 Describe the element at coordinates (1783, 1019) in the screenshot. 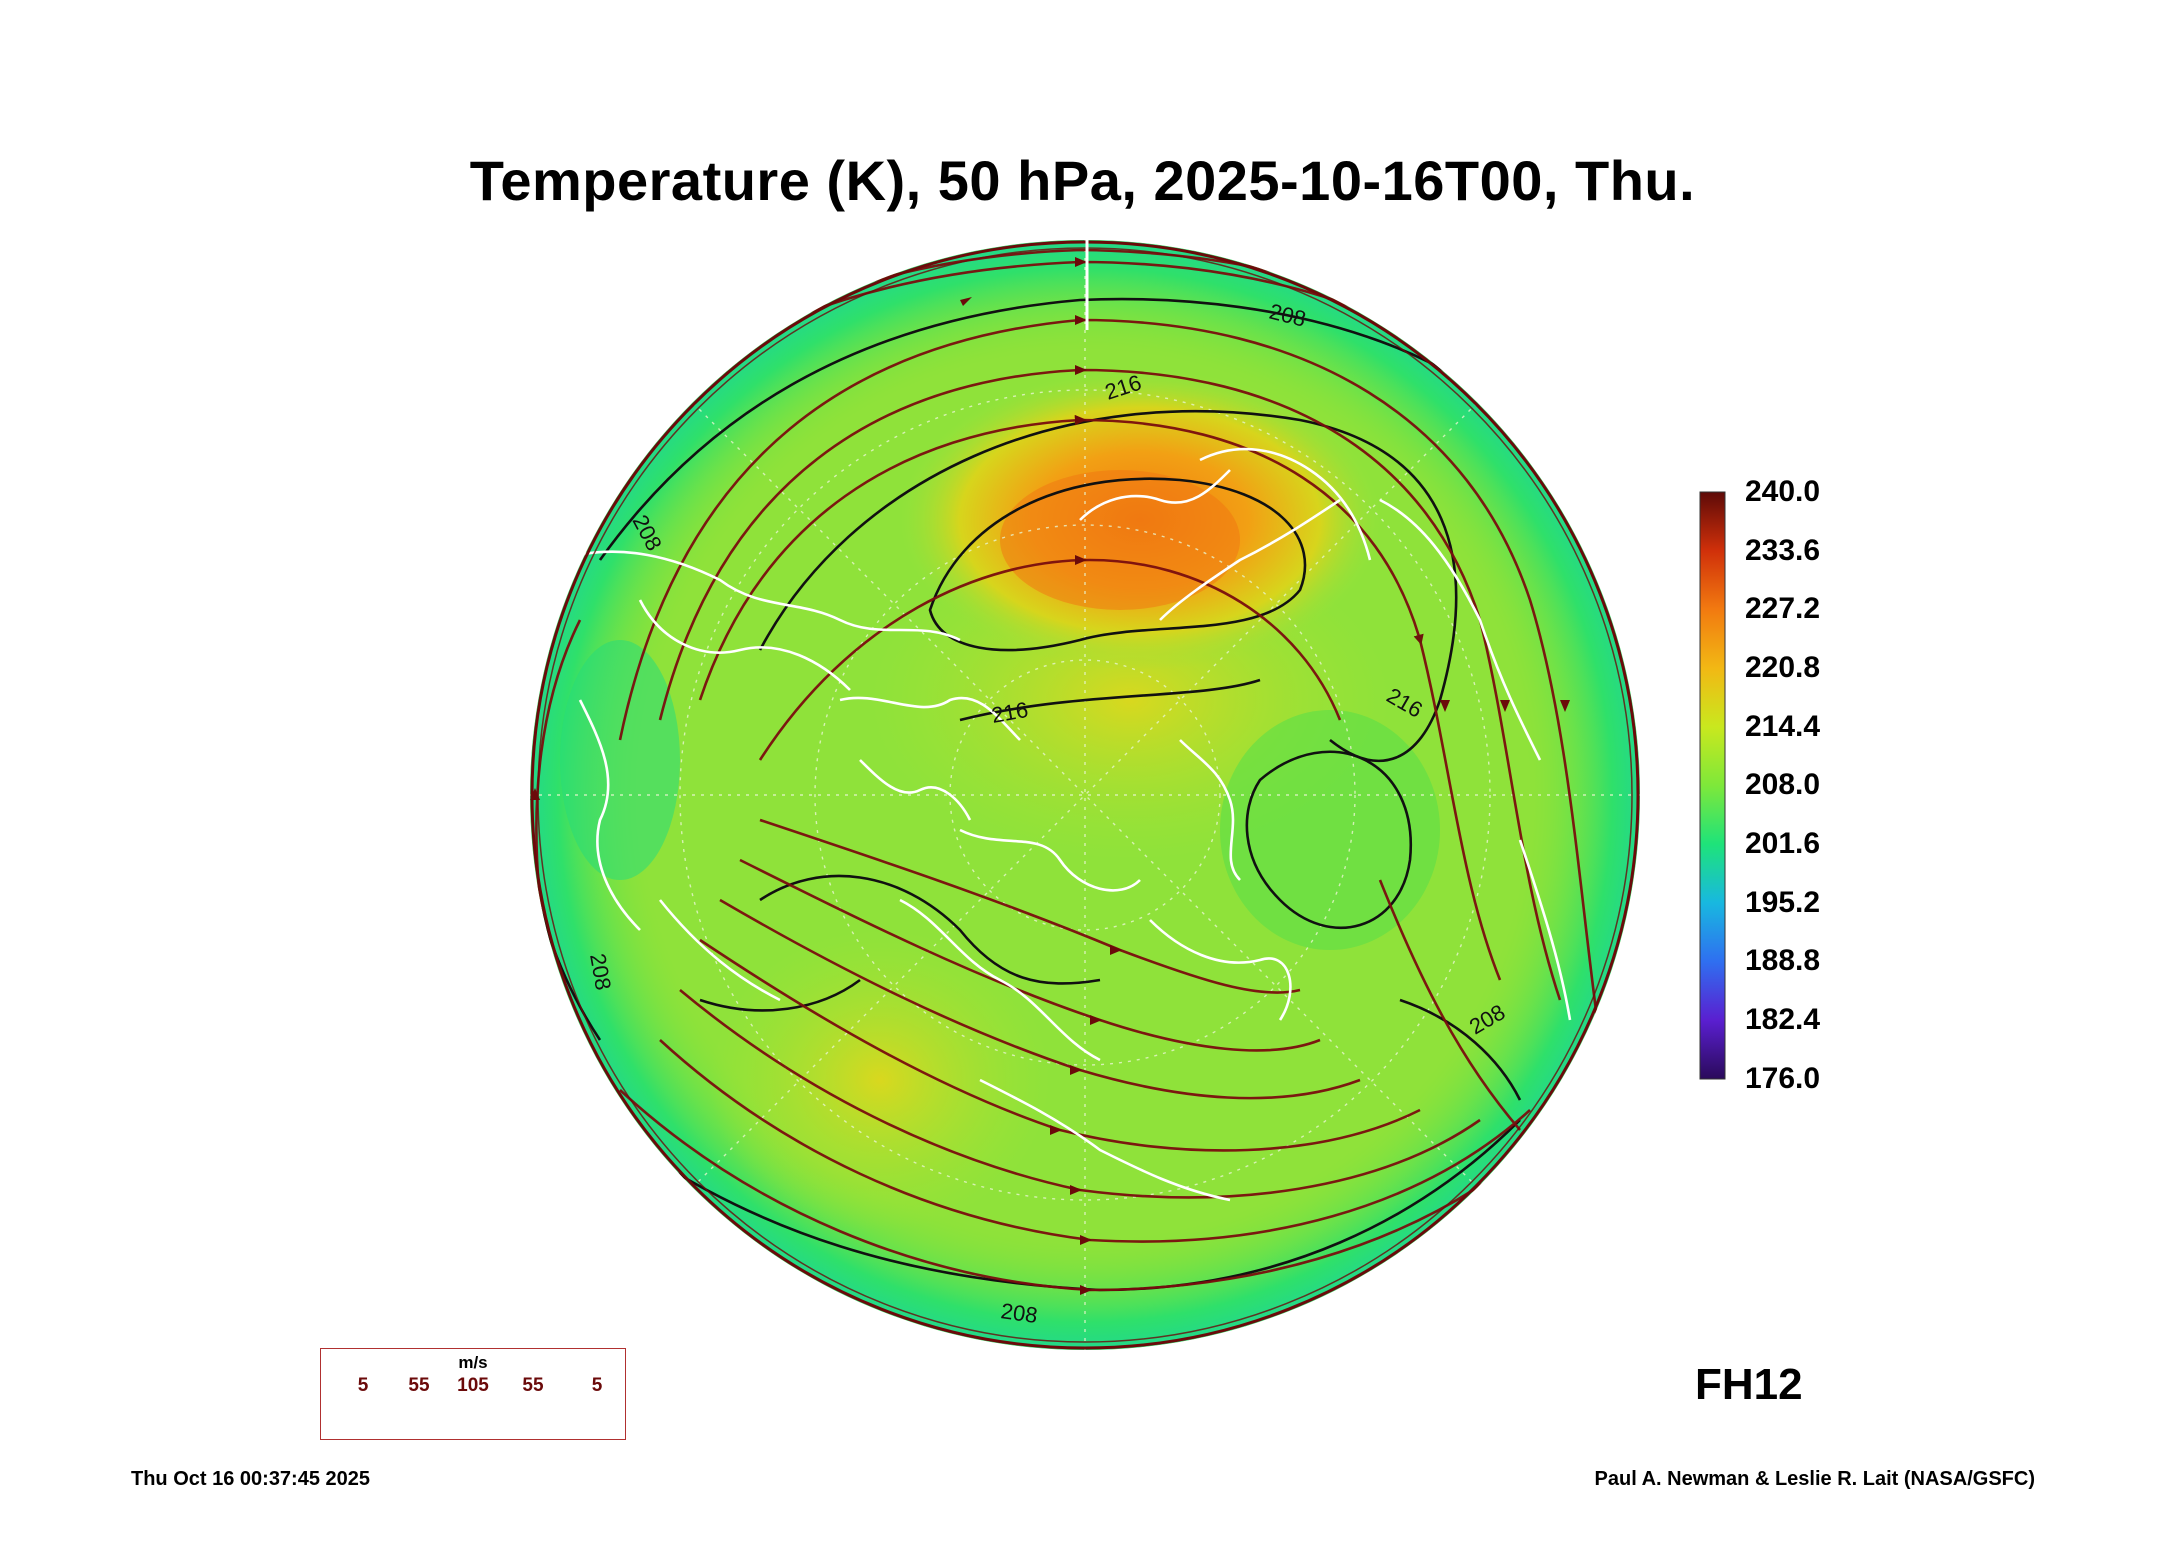

I see `colorbar-tick: 182.4` at that location.